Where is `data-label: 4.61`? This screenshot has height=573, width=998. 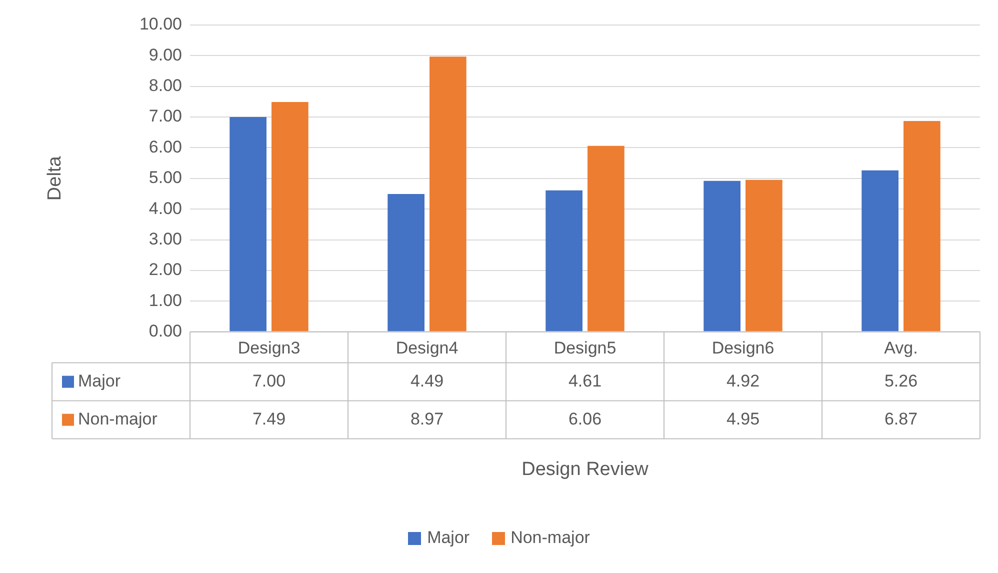
data-label: 4.61 is located at coordinates (585, 380).